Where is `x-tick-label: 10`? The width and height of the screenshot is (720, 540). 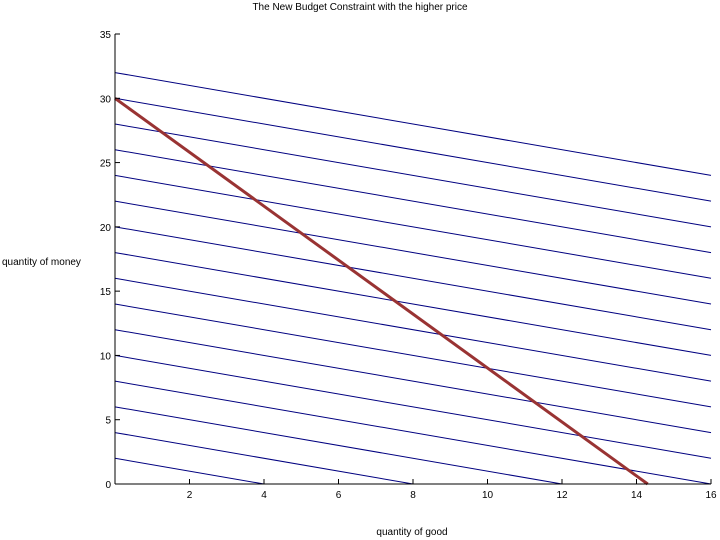 x-tick-label: 10 is located at coordinates (488, 495).